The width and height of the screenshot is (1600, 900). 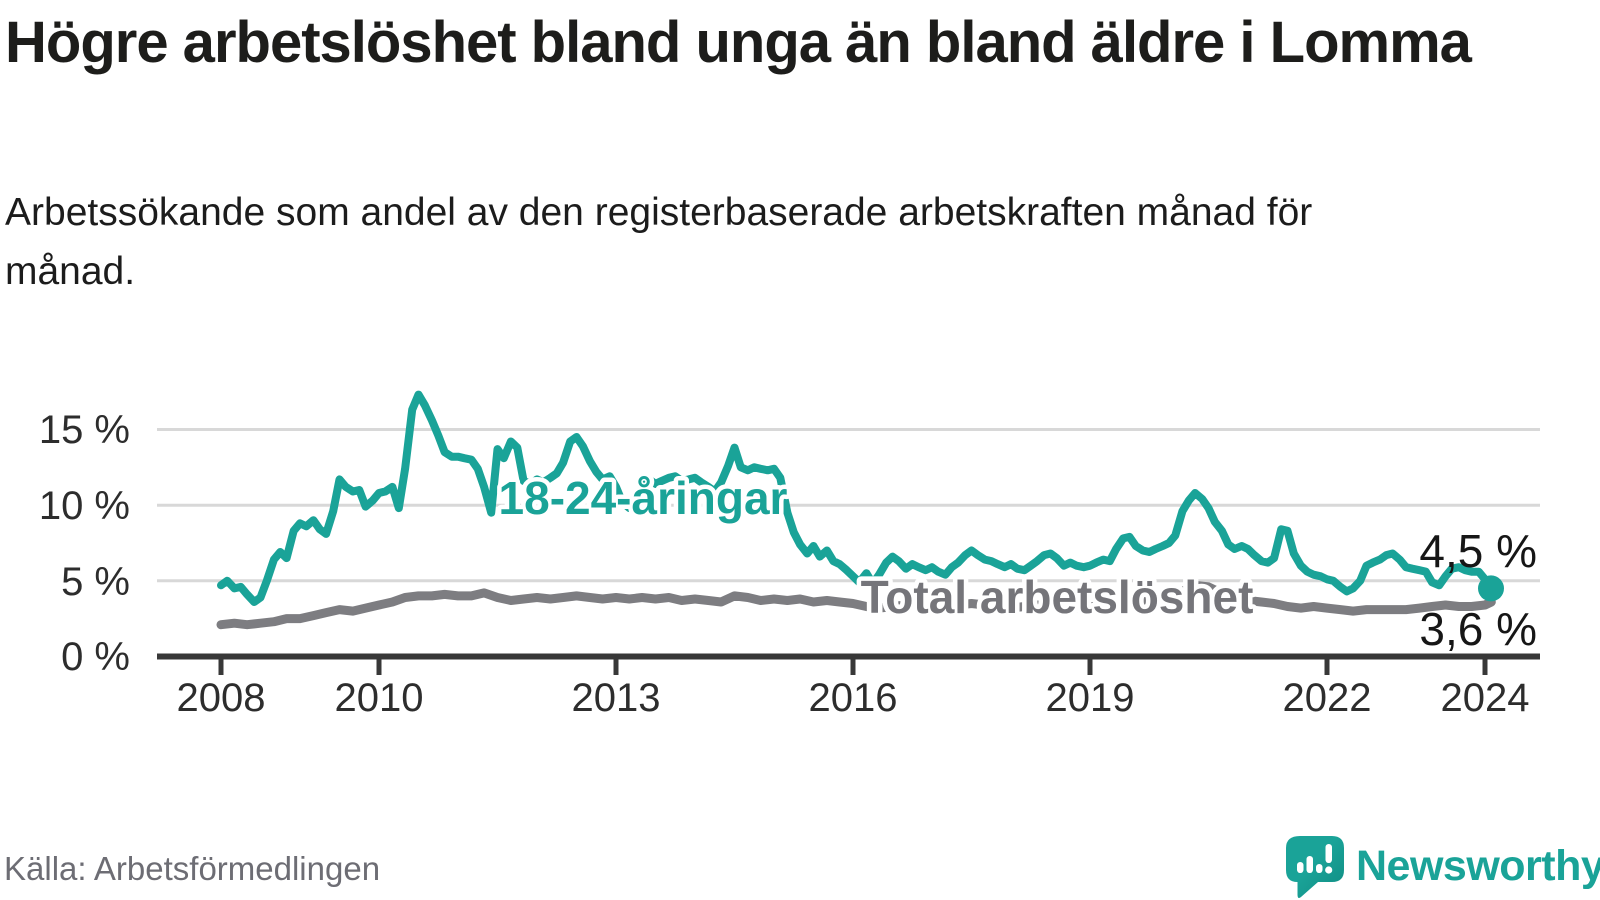 What do you see at coordinates (95, 657) in the screenshot?
I see `y-tick-label-0: 0 %` at bounding box center [95, 657].